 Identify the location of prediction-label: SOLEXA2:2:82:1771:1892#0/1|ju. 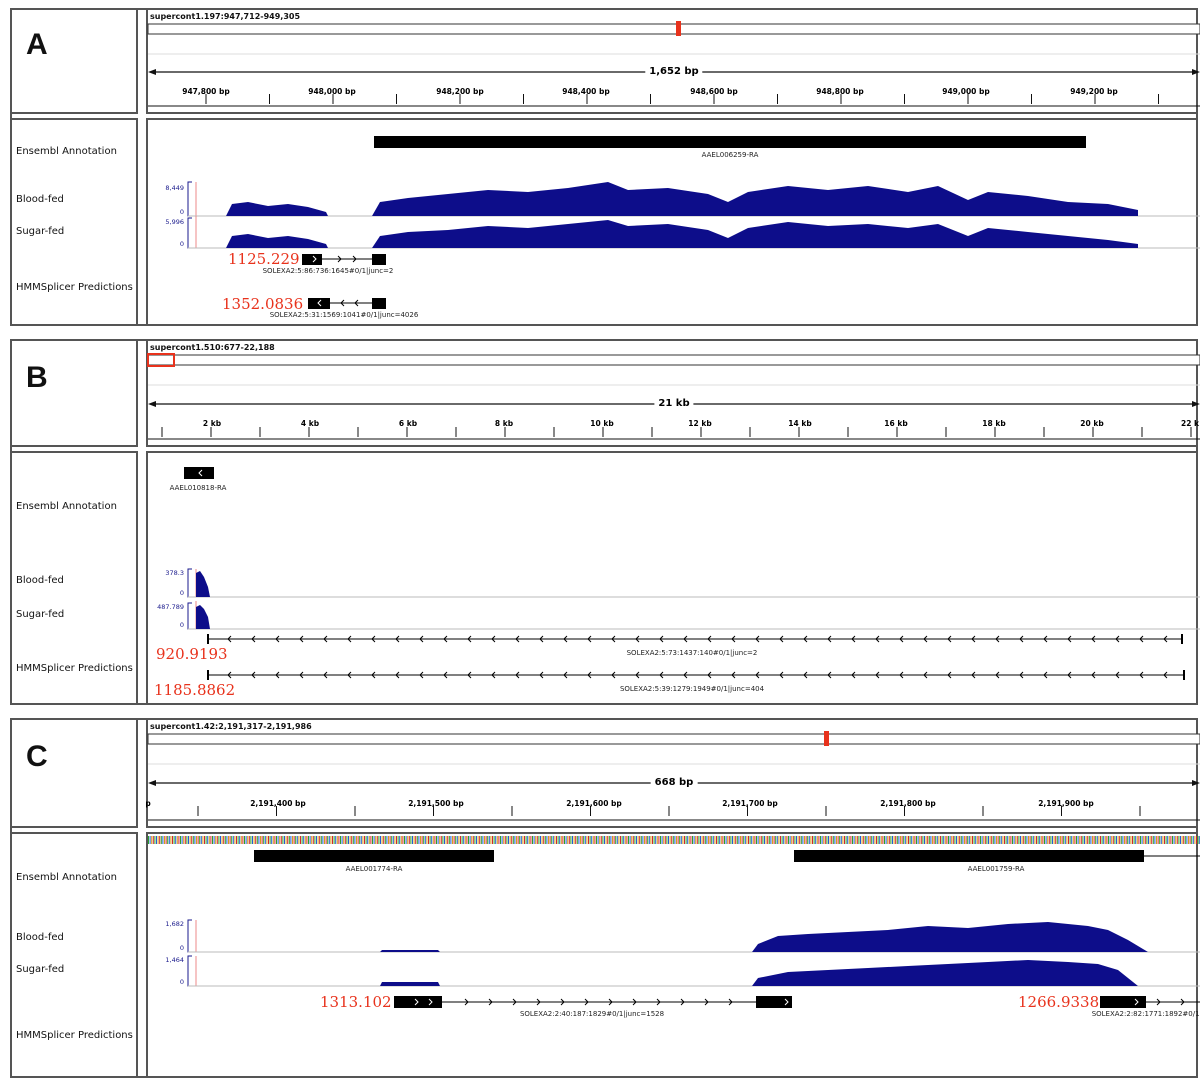
(1145, 1014).